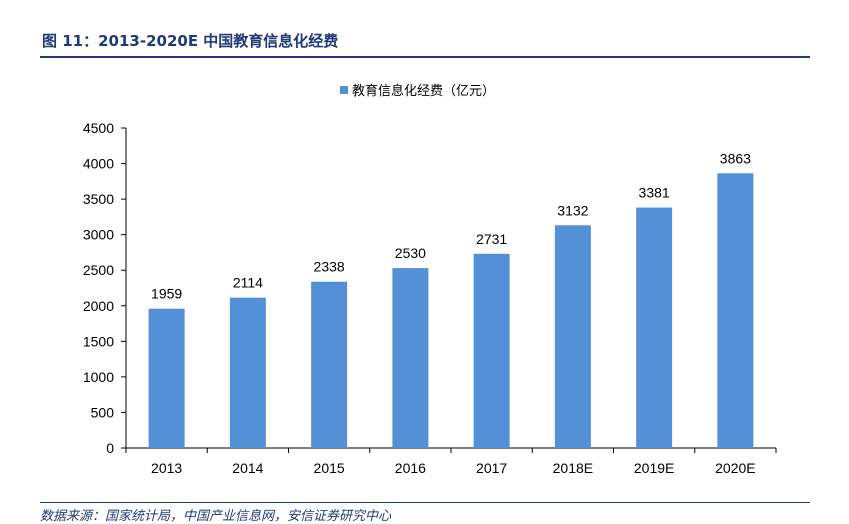 The height and width of the screenshot is (524, 849). What do you see at coordinates (424, 91) in the screenshot?
I see `legend-label: 教育信息化经费（亿元）` at bounding box center [424, 91].